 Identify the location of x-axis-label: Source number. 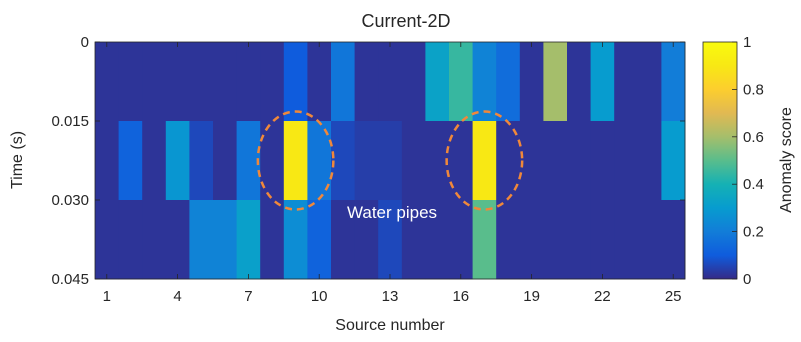
(390, 325).